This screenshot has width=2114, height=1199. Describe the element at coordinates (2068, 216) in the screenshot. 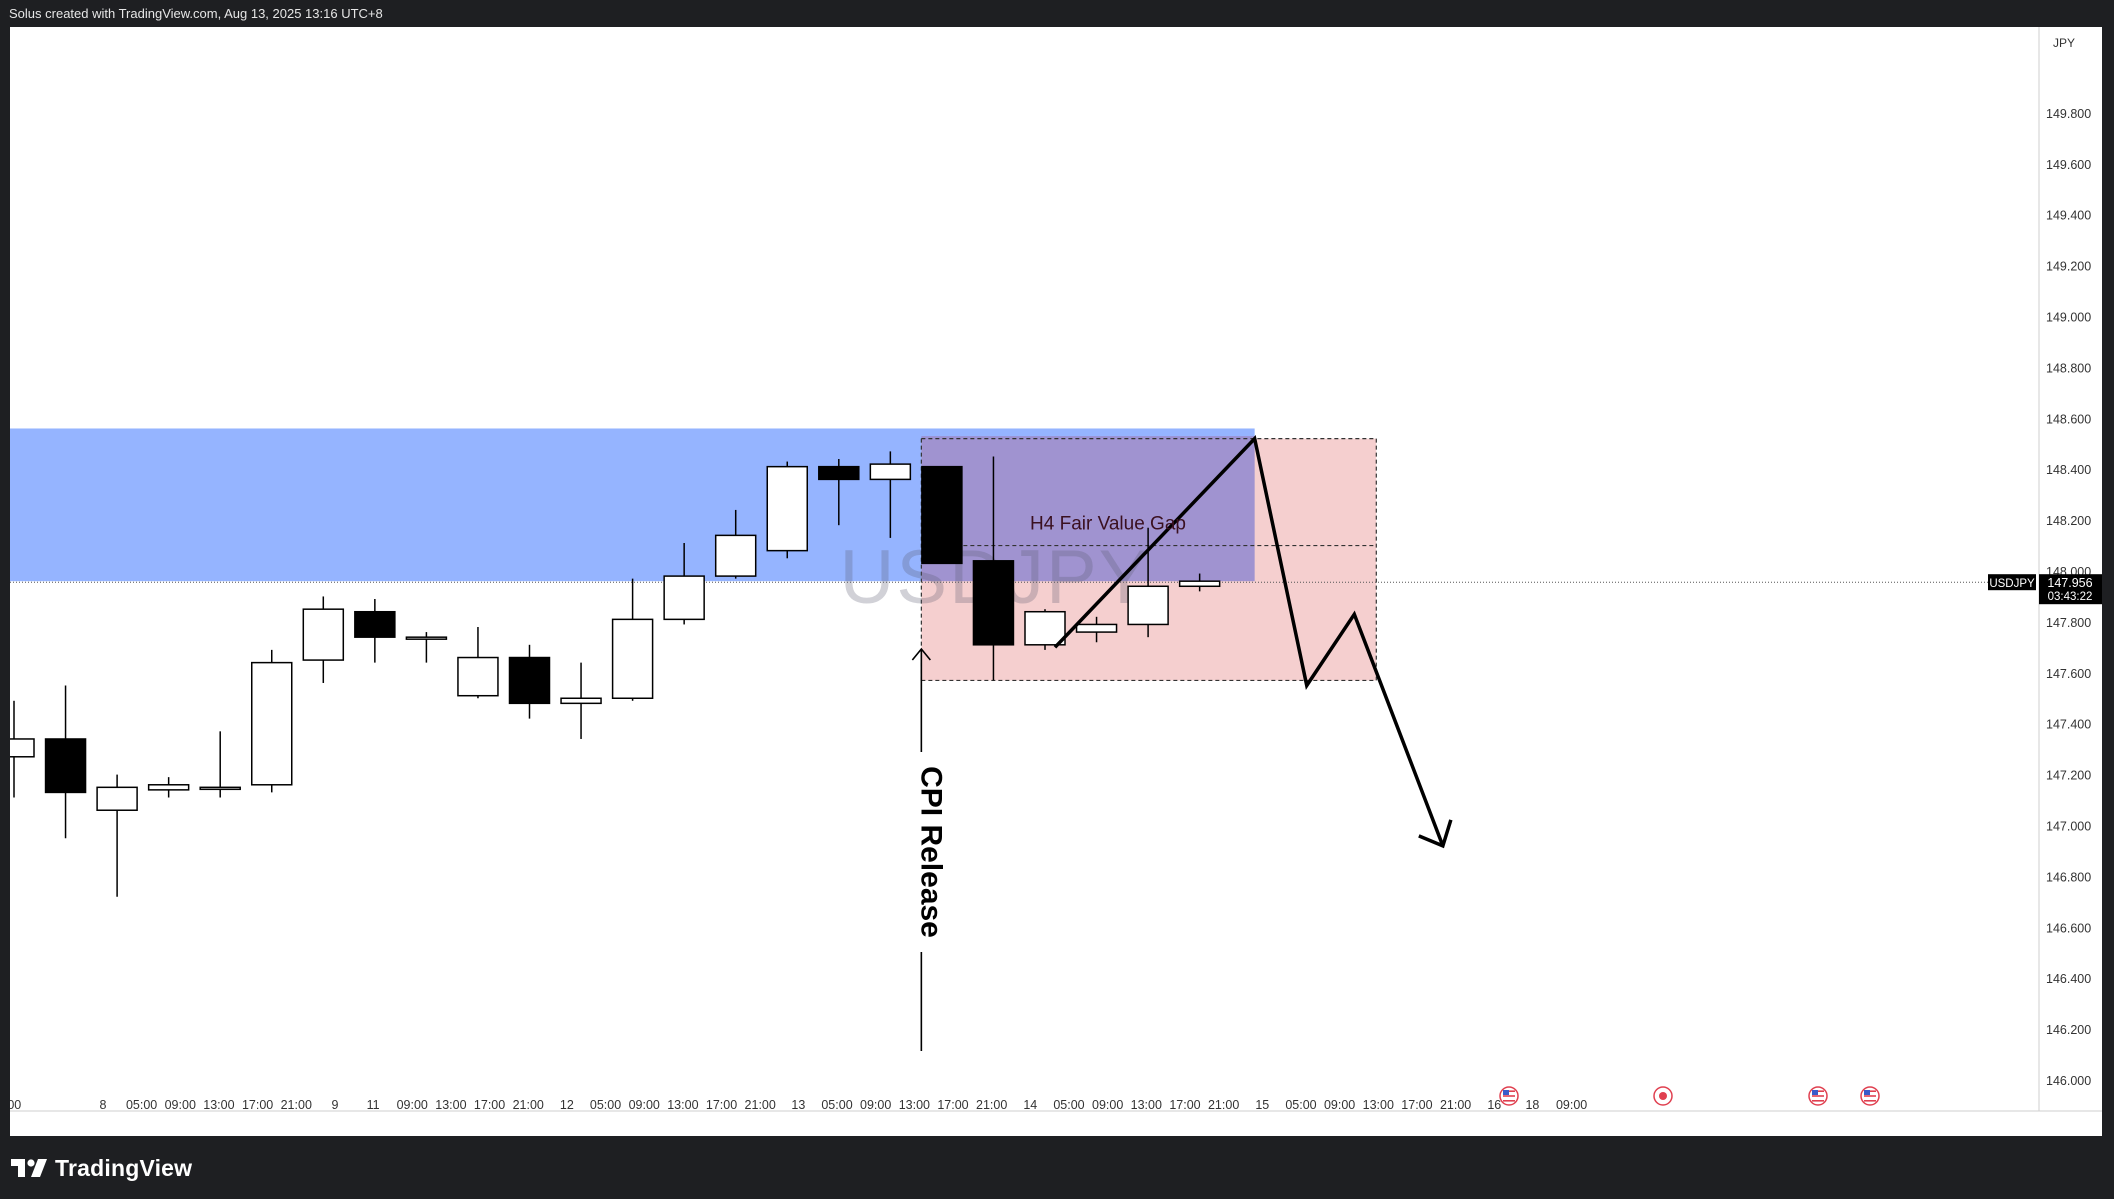

I see `price-tick-label: 149.400` at that location.